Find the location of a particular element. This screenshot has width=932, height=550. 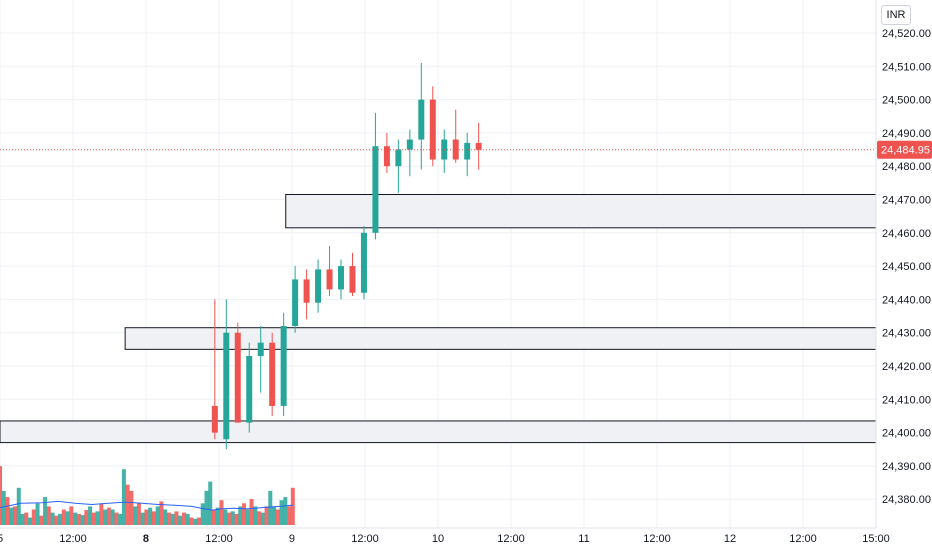

y-tick-label: 24,490.00 is located at coordinates (906, 134).